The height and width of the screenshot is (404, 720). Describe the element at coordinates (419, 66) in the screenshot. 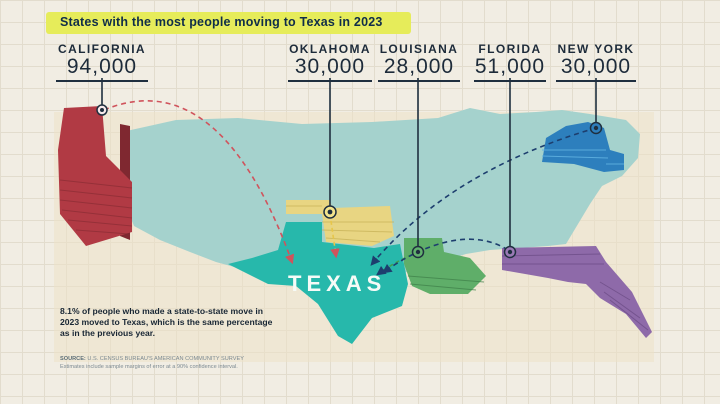

I see `louisiana-count: 28,000` at that location.